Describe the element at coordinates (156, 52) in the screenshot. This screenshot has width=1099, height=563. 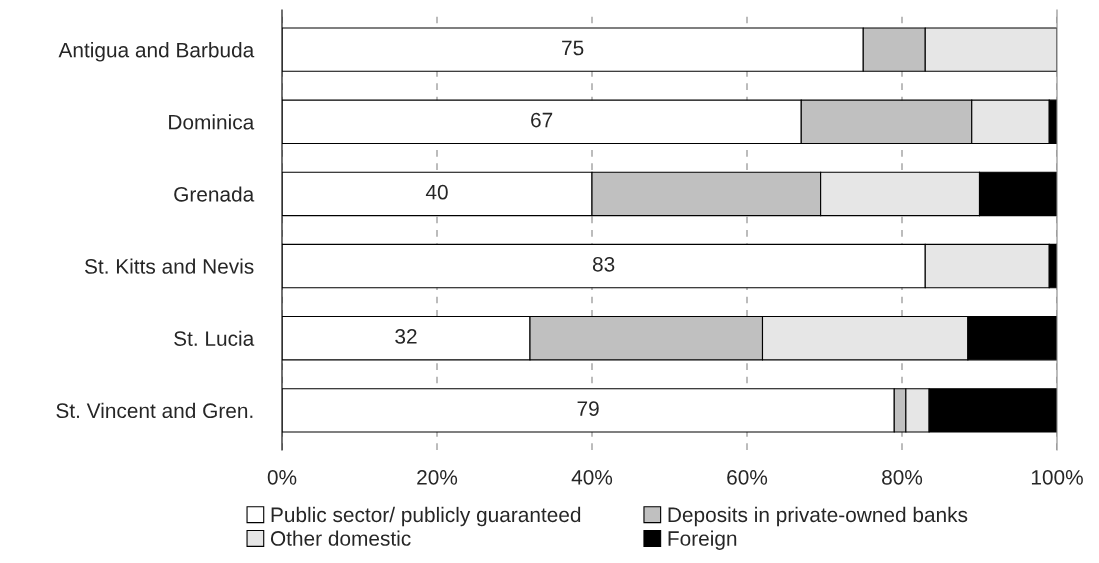
I see `y-tick-label: Antigua and Barbuda` at that location.